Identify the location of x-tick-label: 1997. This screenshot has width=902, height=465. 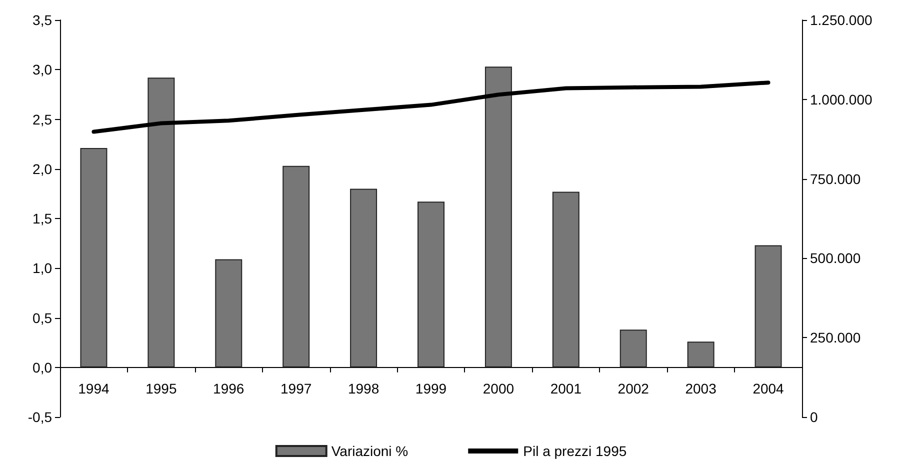
(296, 388).